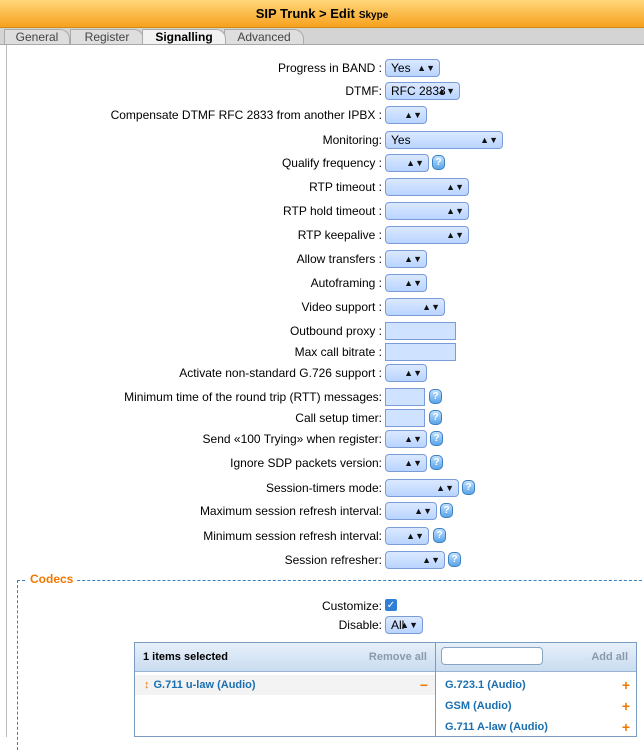 The height and width of the screenshot is (750, 644). What do you see at coordinates (52, 579) in the screenshot?
I see `codecs-legend: Codecs` at bounding box center [52, 579].